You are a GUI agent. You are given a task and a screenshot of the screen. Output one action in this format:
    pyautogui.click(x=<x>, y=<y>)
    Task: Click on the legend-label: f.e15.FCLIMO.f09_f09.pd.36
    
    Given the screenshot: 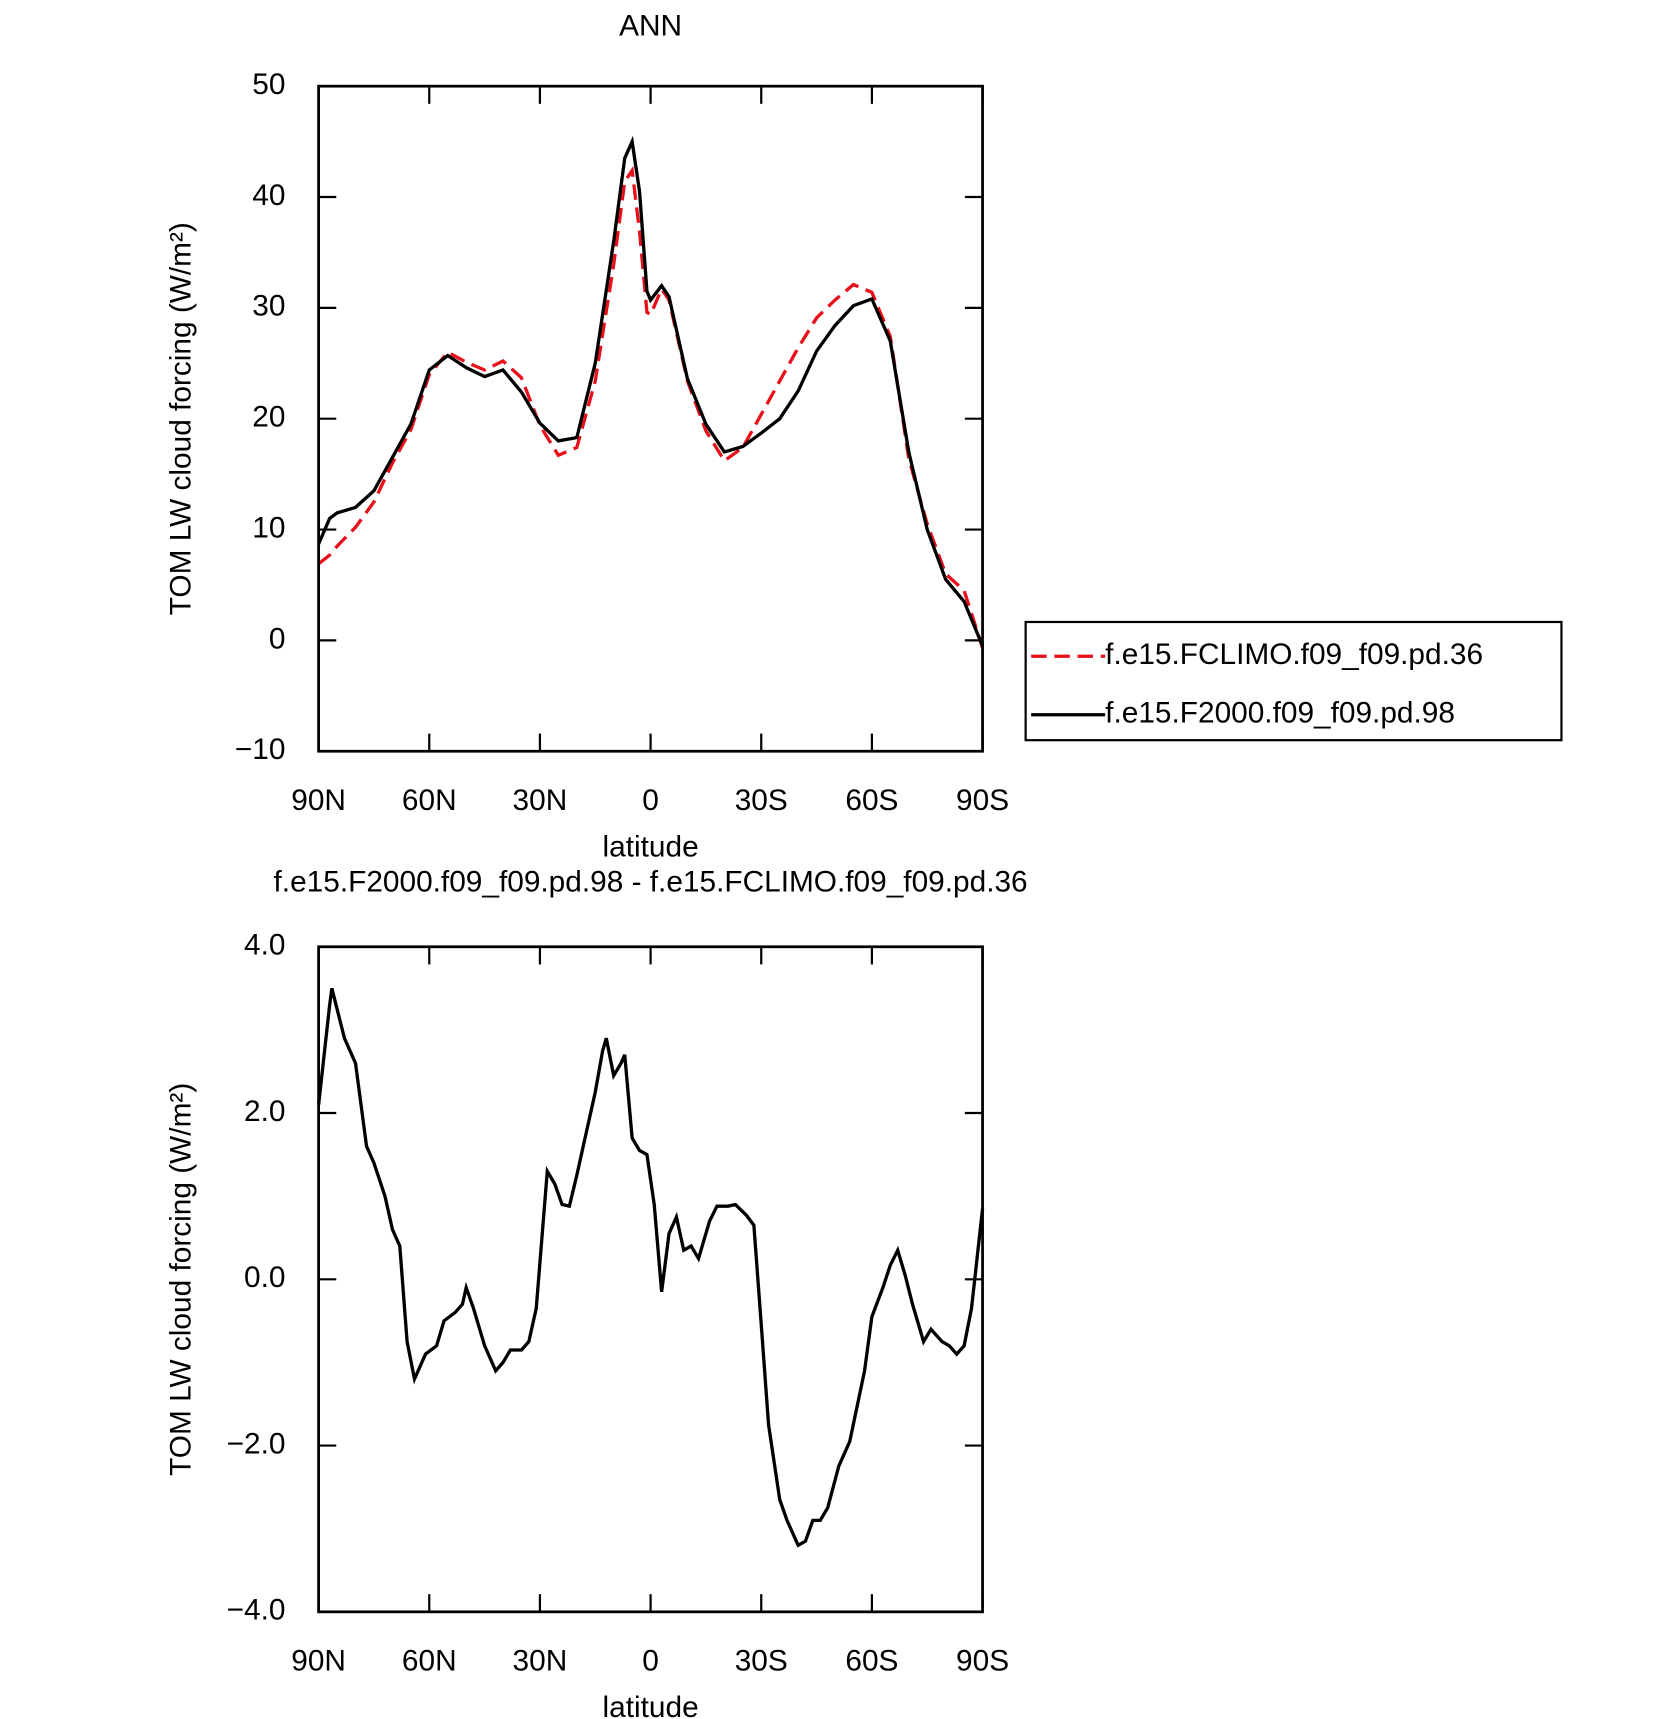 What is the action you would take?
    pyautogui.click(x=1294, y=654)
    